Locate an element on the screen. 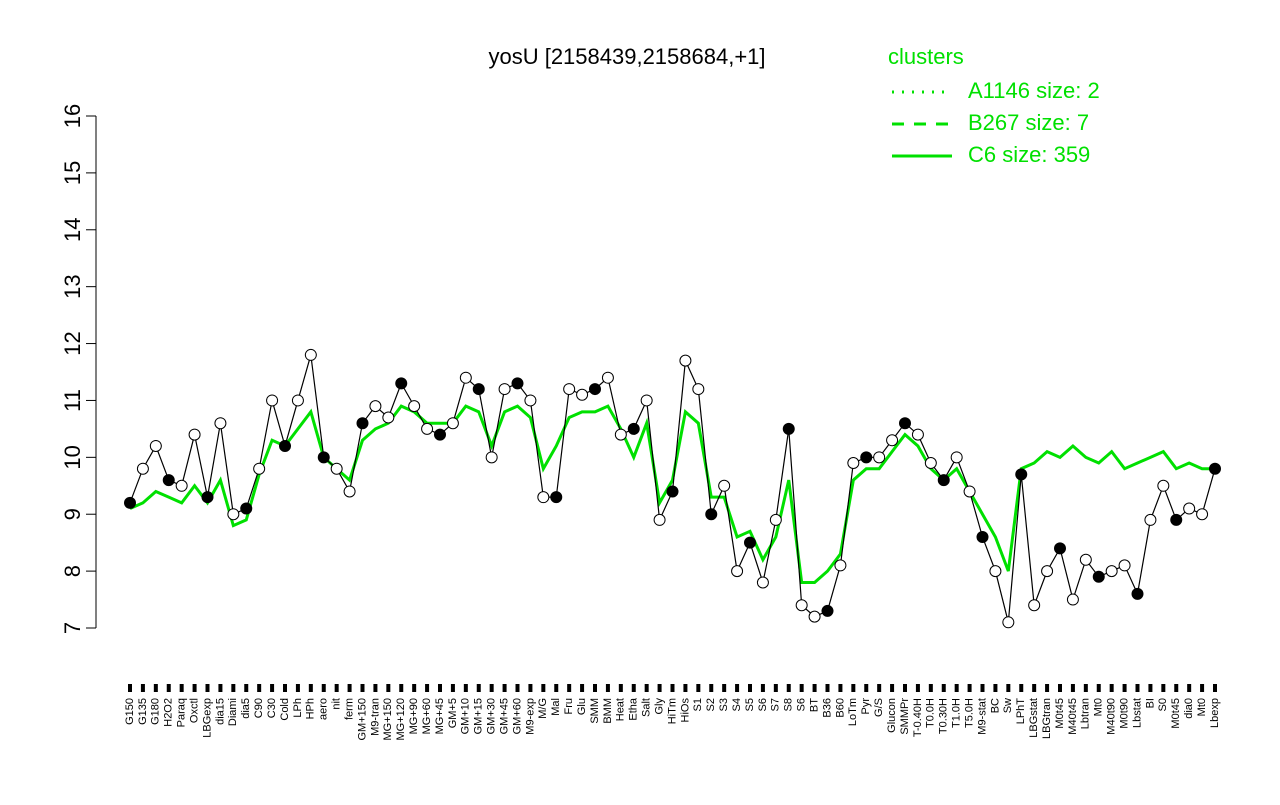  x-tick-label: GM+60 is located at coordinates (517, 716).